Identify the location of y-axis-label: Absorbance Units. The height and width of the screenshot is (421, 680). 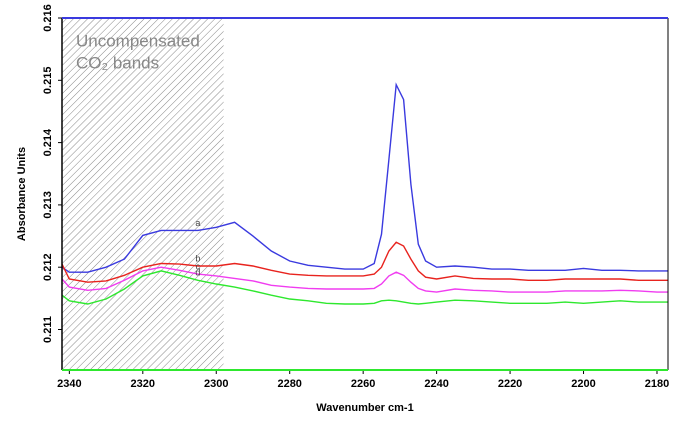
(22, 194).